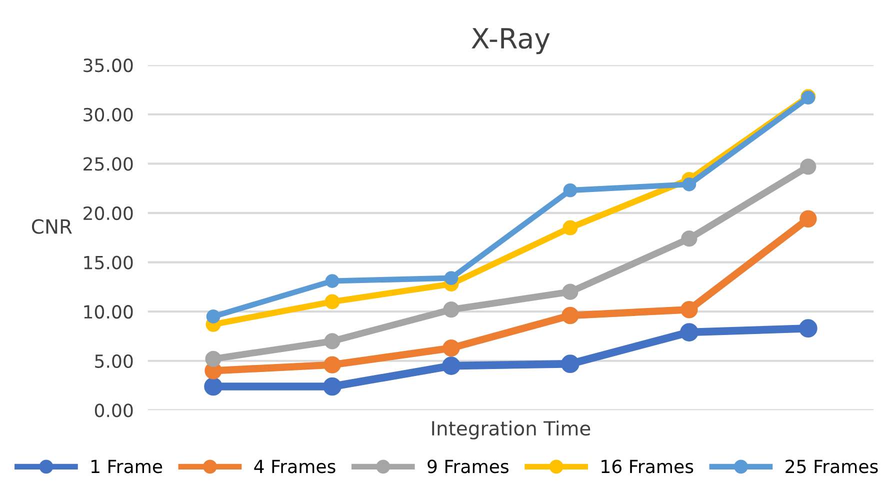 This screenshot has height=493, width=896. What do you see at coordinates (108, 164) in the screenshot?
I see `y-tick-label: 25.00` at bounding box center [108, 164].